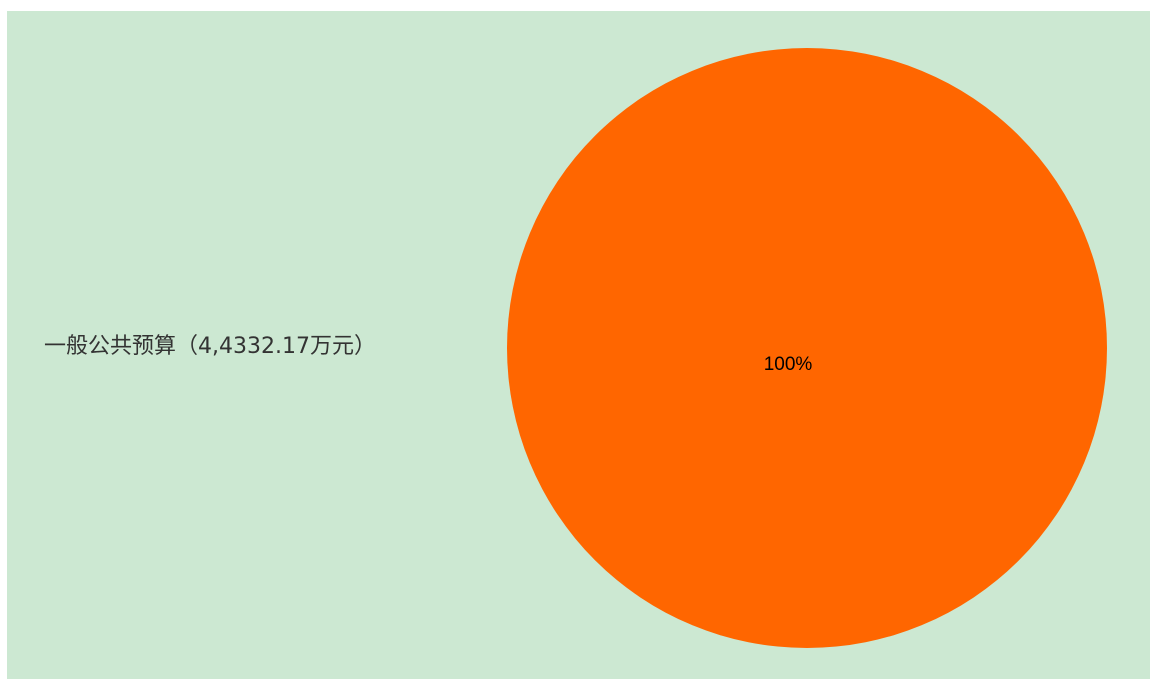 The height and width of the screenshot is (679, 1150). I want to click on slice-percent-label: 100%, so click(788, 364).